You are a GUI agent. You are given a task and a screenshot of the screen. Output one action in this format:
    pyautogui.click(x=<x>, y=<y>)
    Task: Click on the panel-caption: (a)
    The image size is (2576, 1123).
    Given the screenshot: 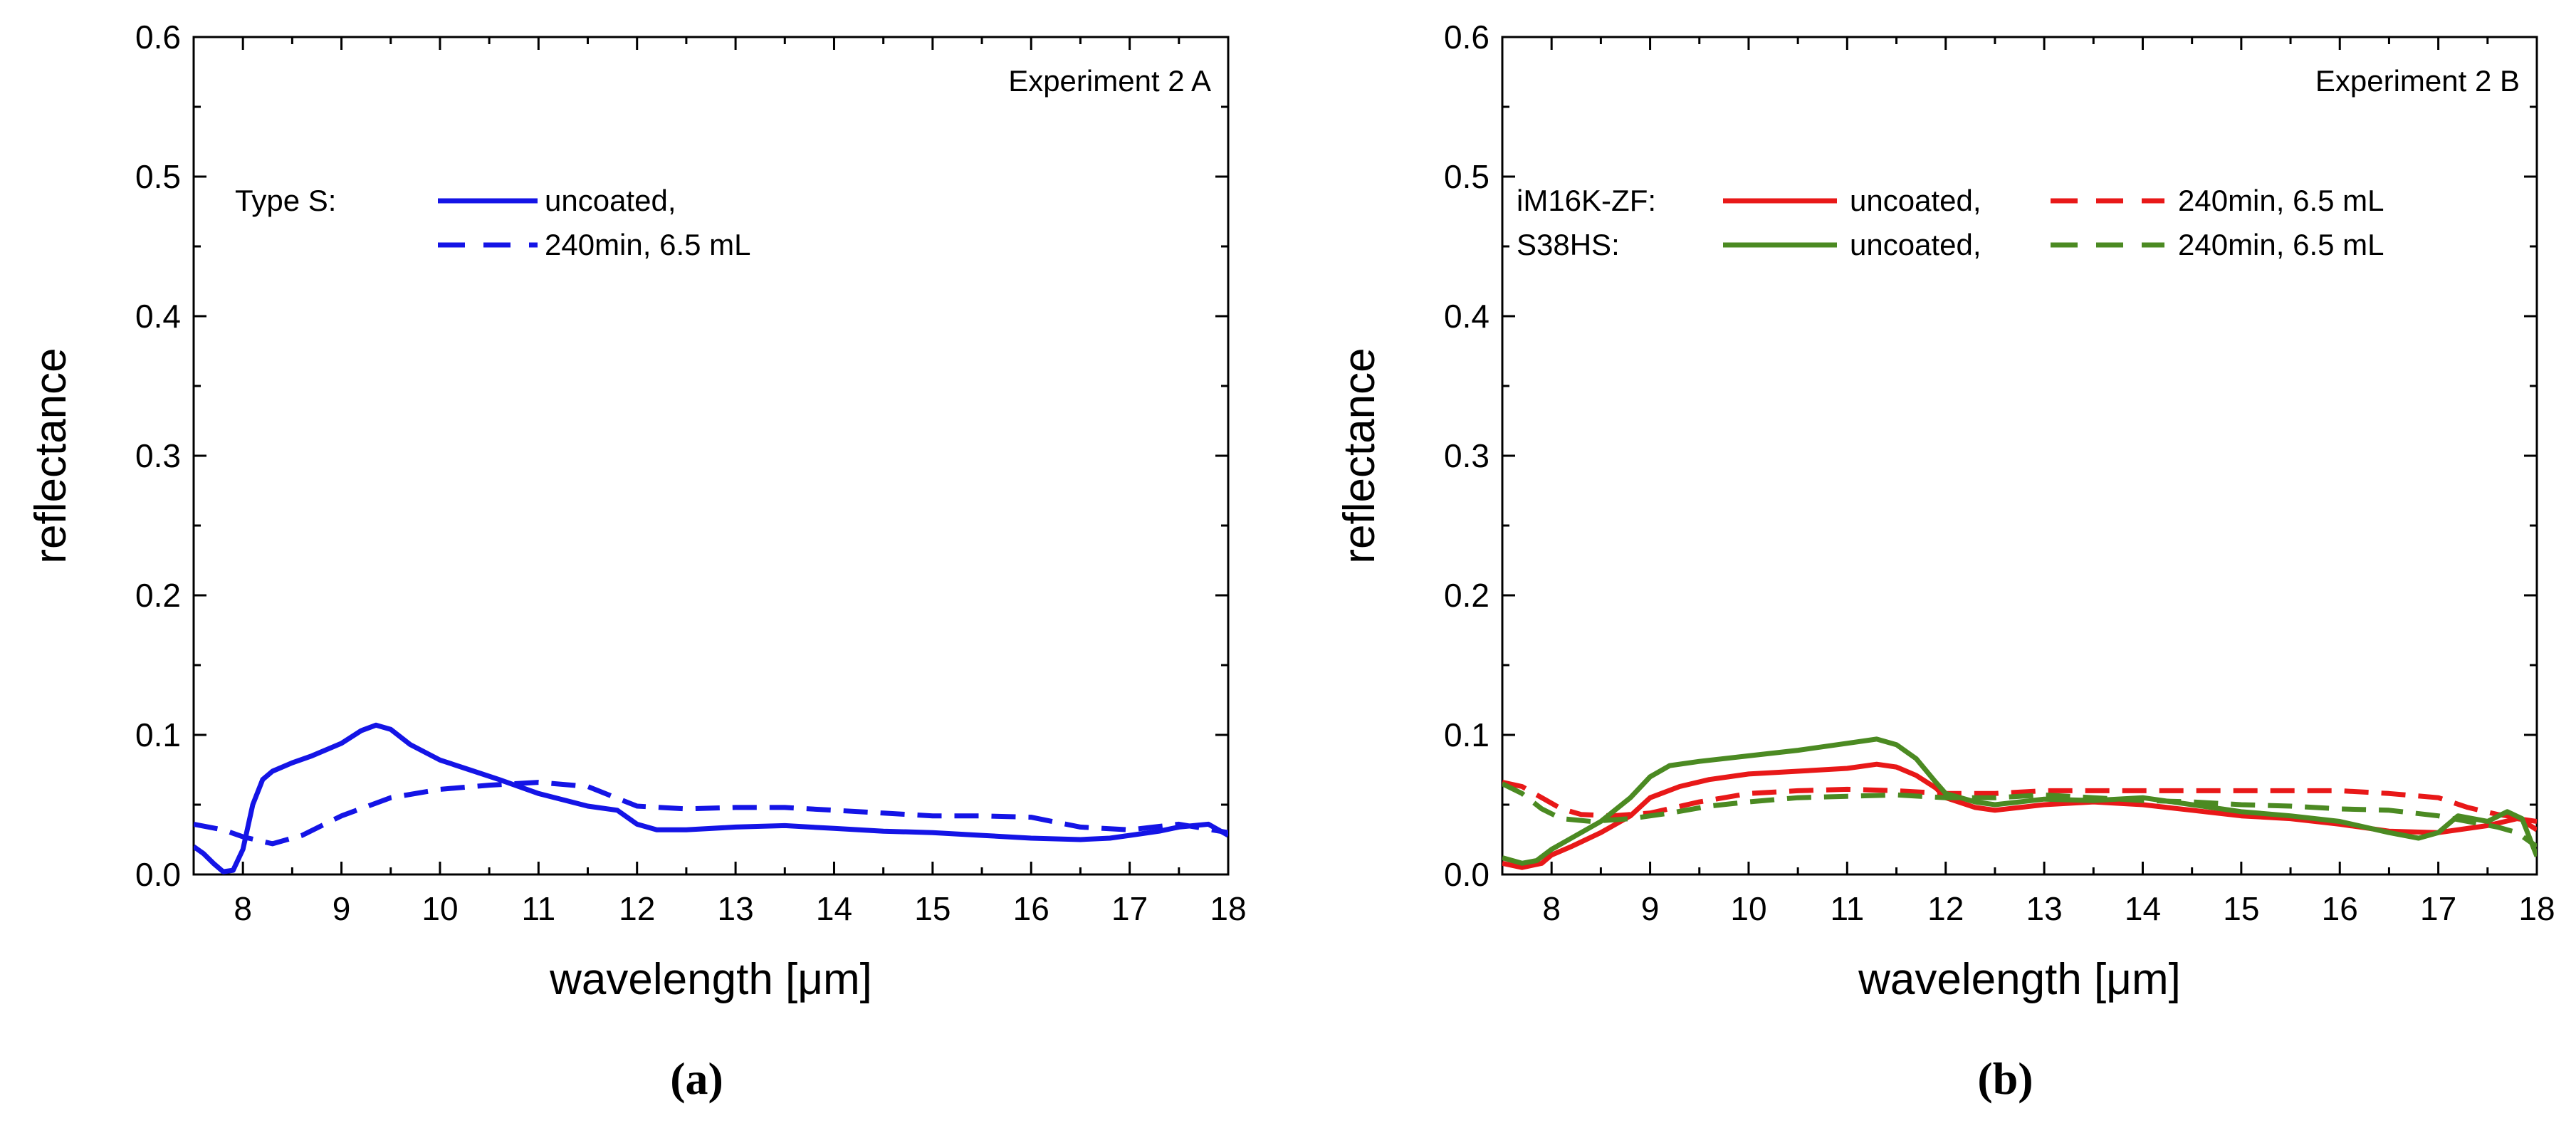 What is the action you would take?
    pyautogui.click(x=696, y=1078)
    